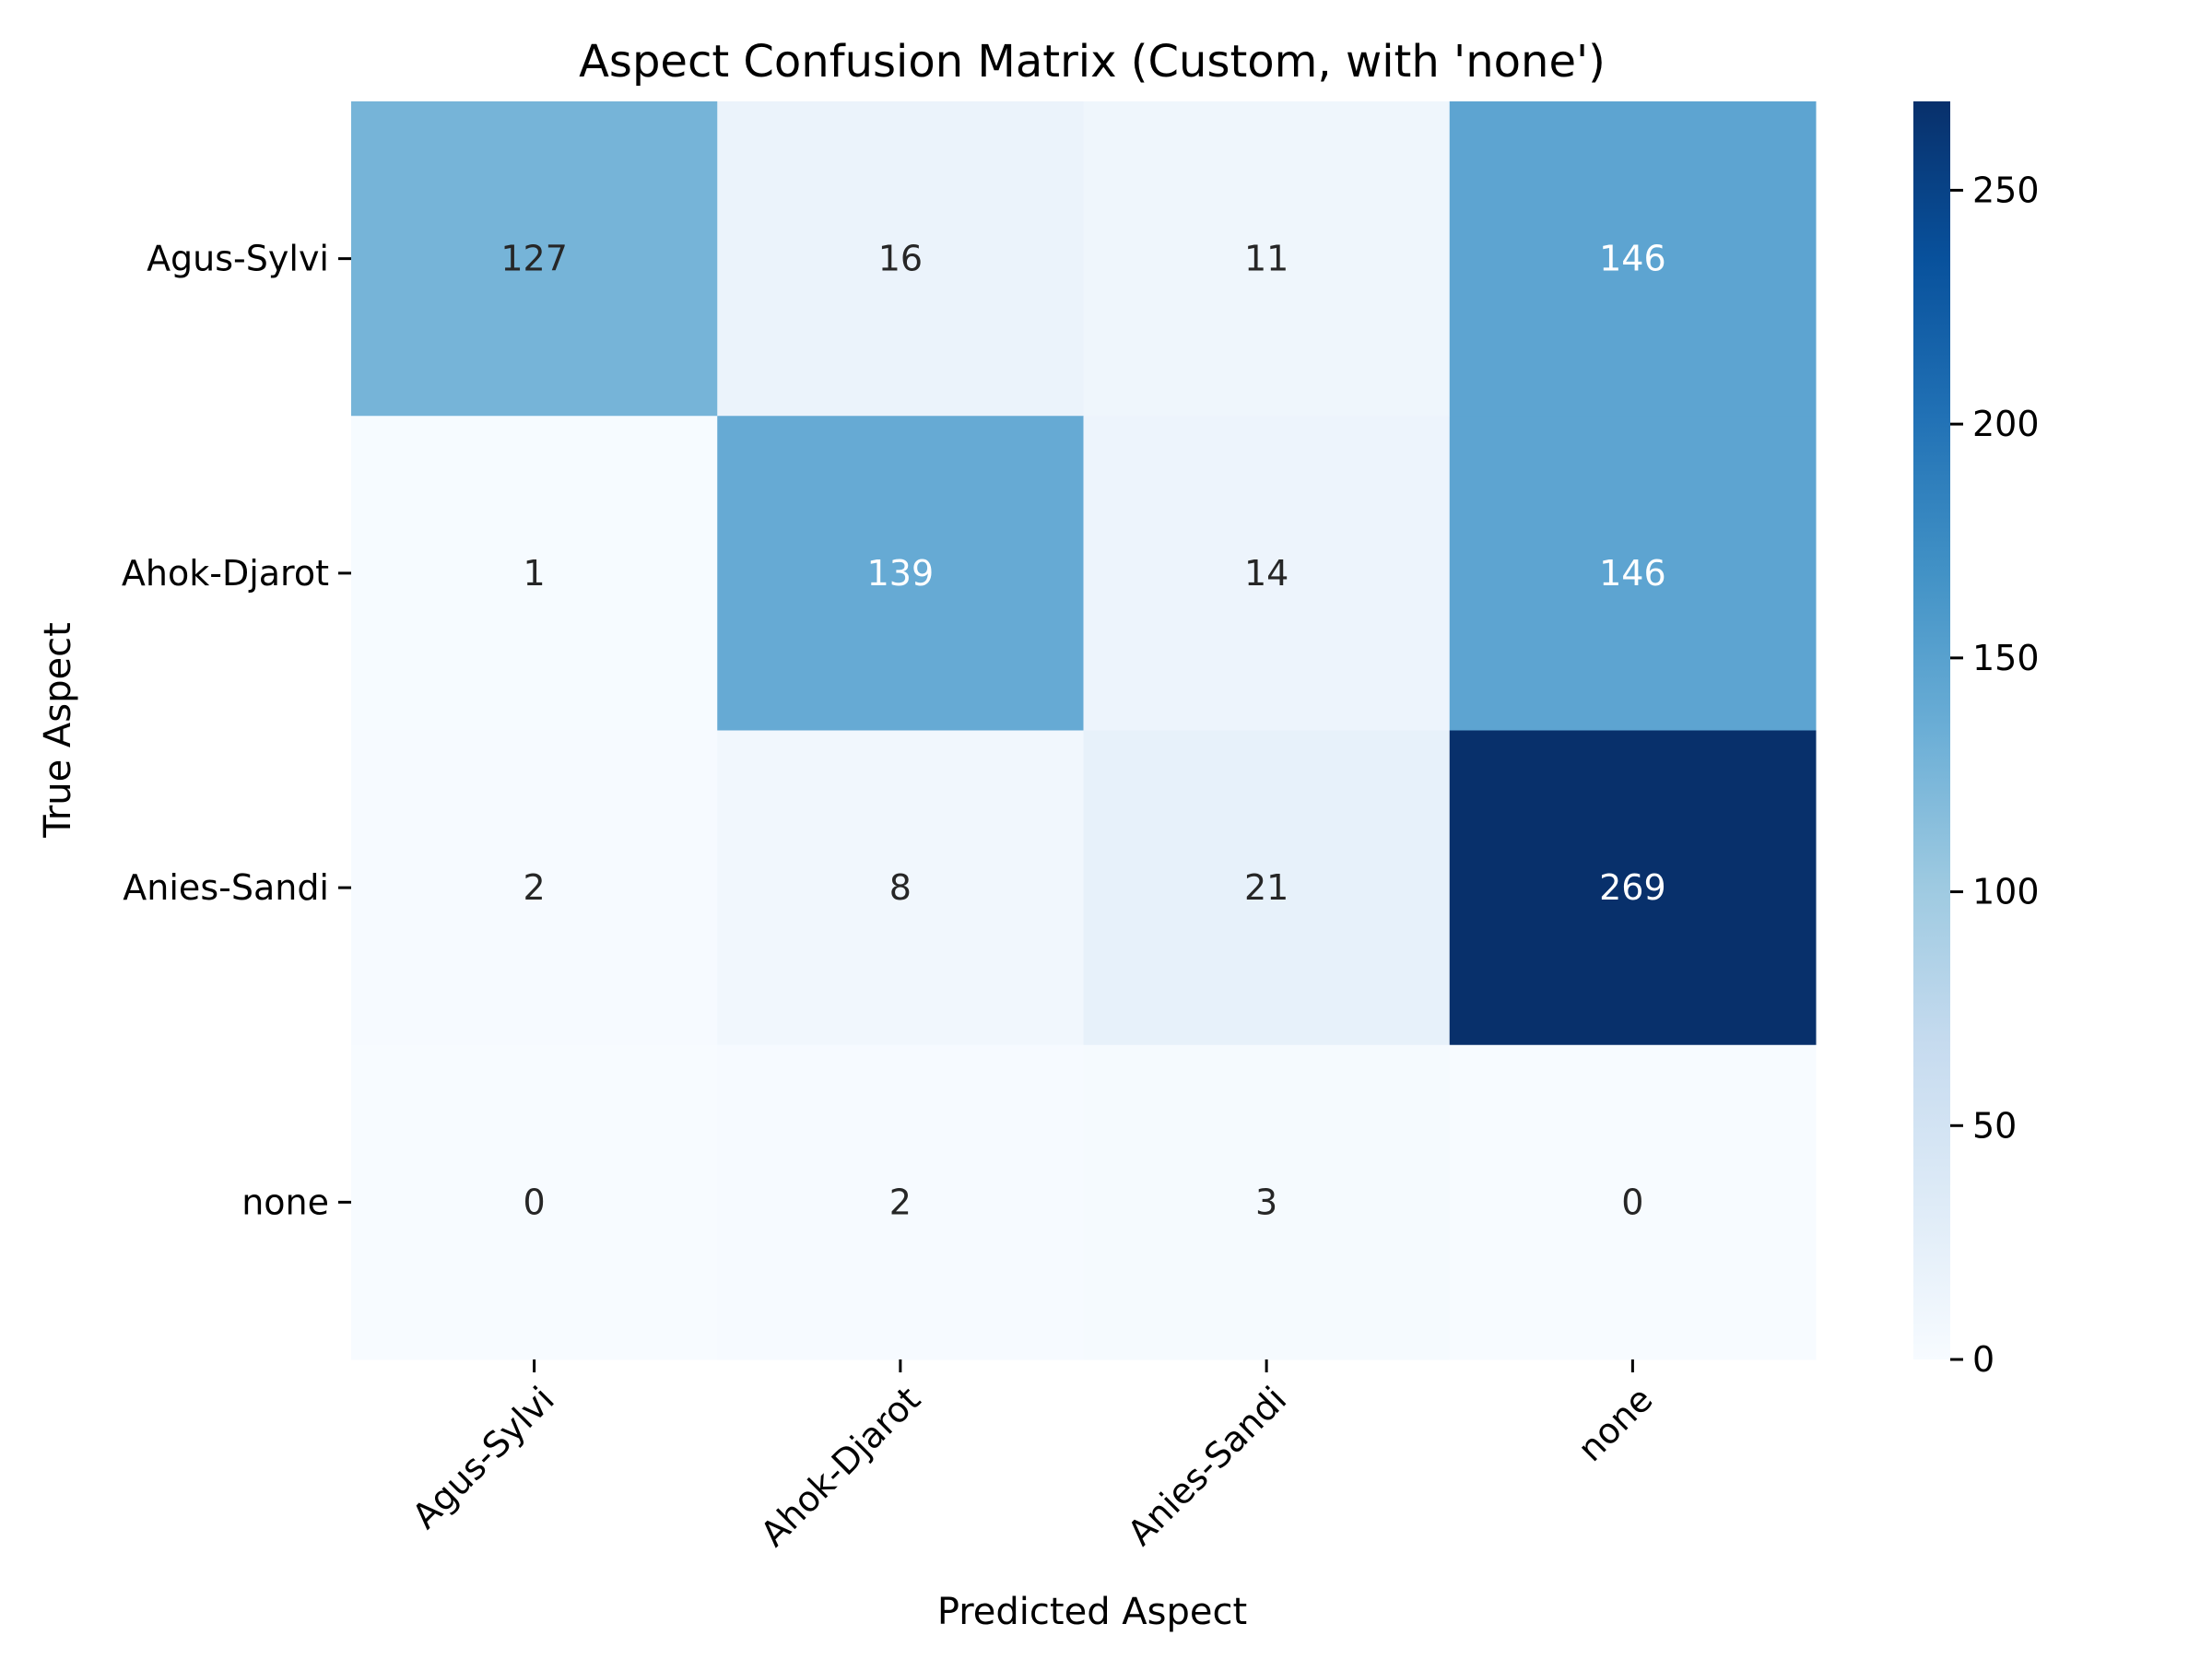  What do you see at coordinates (1092, 1612) in the screenshot?
I see `x-axis-label: Predicted Aspect` at bounding box center [1092, 1612].